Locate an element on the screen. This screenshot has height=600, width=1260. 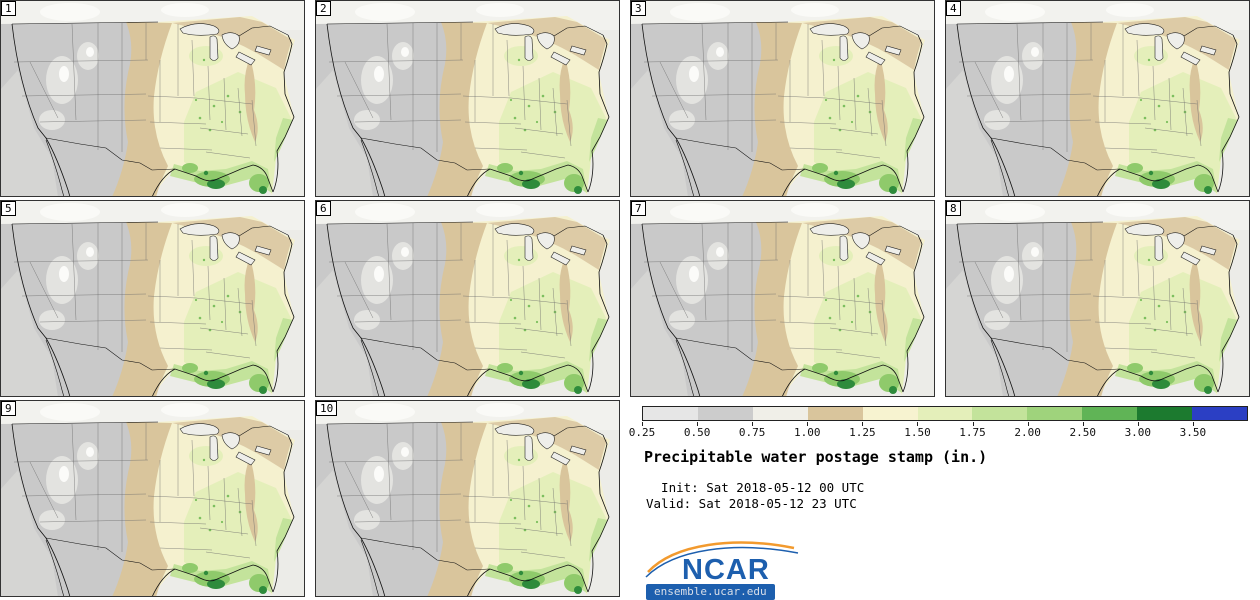
colorbar-tick-label: 0.25 is located at coordinates (642, 432).